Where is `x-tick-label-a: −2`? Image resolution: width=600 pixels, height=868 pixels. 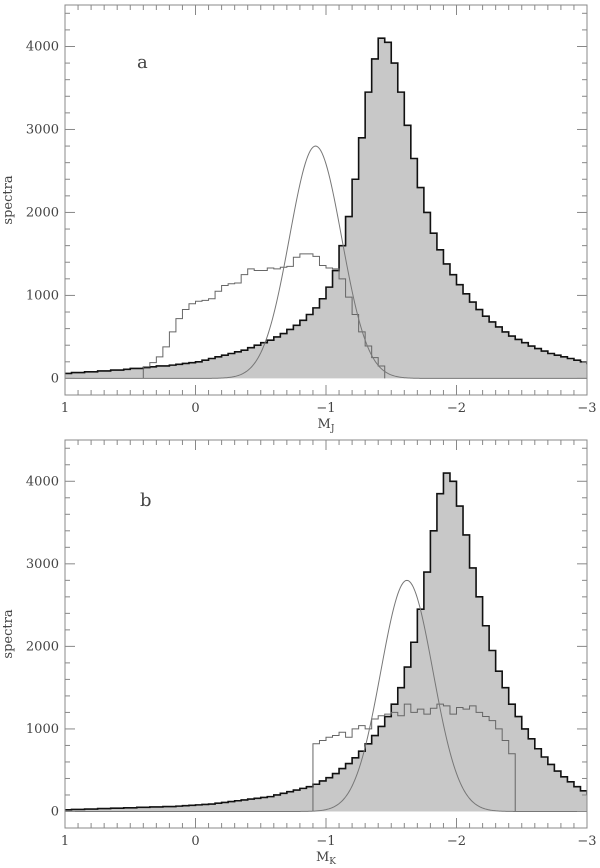
x-tick-label-a: −2 is located at coordinates (456, 408).